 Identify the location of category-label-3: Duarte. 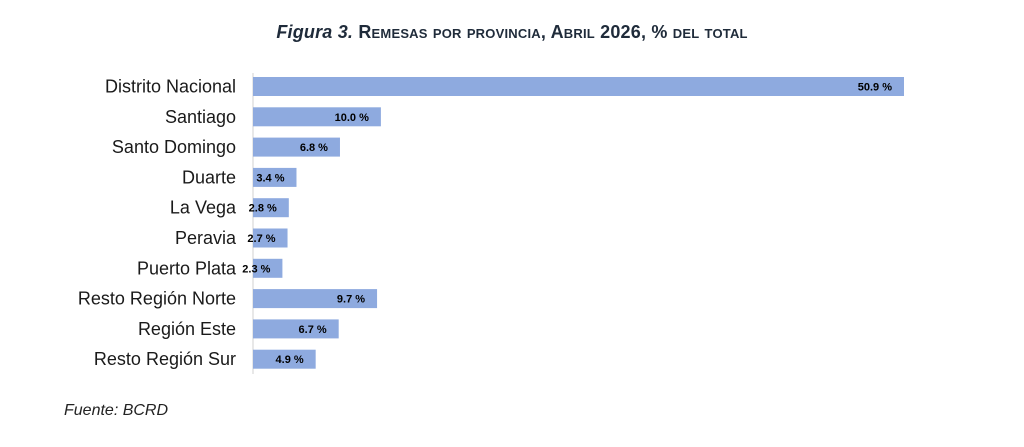
(209, 177).